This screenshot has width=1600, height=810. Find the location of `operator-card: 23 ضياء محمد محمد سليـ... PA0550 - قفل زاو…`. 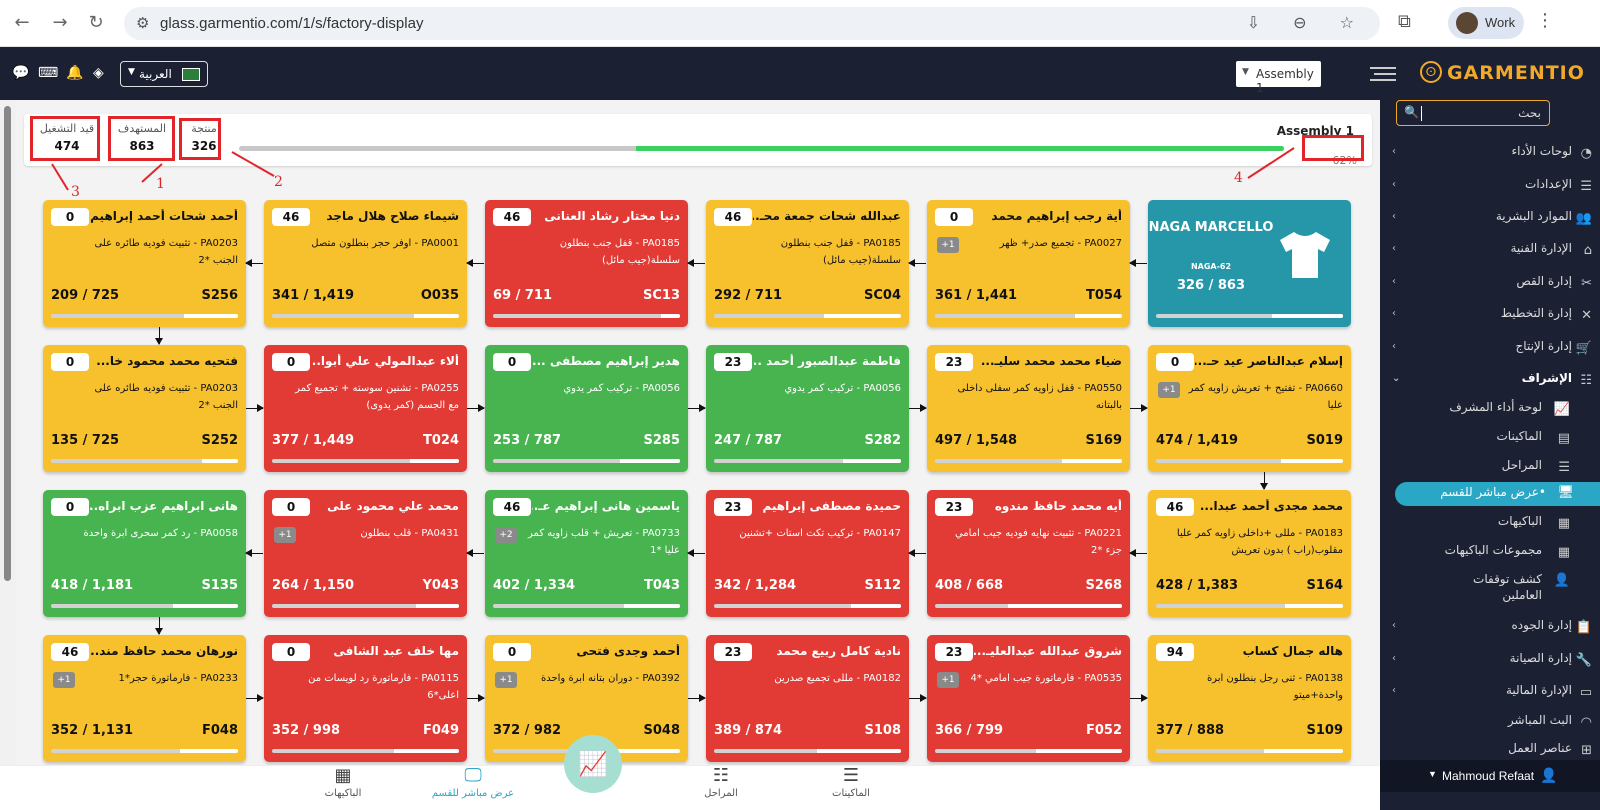

operator-card: 23 ضياء محمد محمد سليـ... PA0550 - قفل زاو… is located at coordinates (1028, 408).